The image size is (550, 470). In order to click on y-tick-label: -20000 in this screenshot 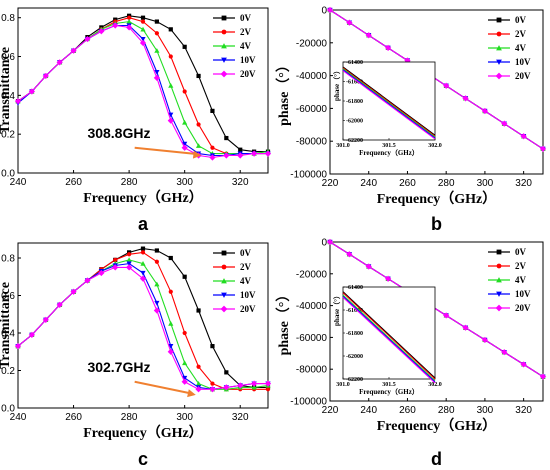, I will do `click(312, 274)`.